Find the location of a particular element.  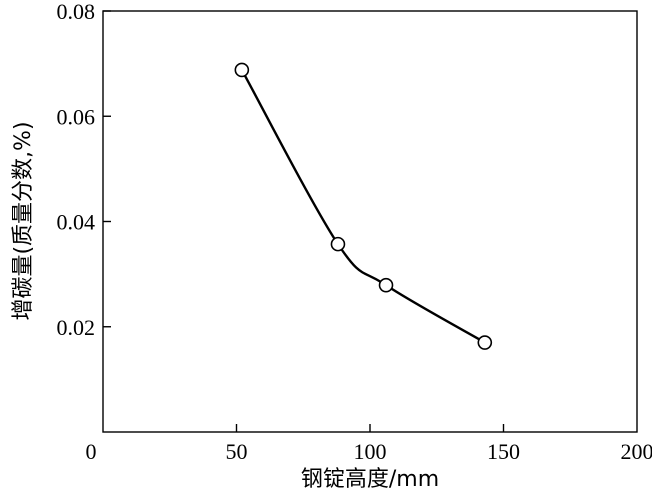

y-axis-label: 增碳量(质量分数,%) is located at coordinates (23, 220).